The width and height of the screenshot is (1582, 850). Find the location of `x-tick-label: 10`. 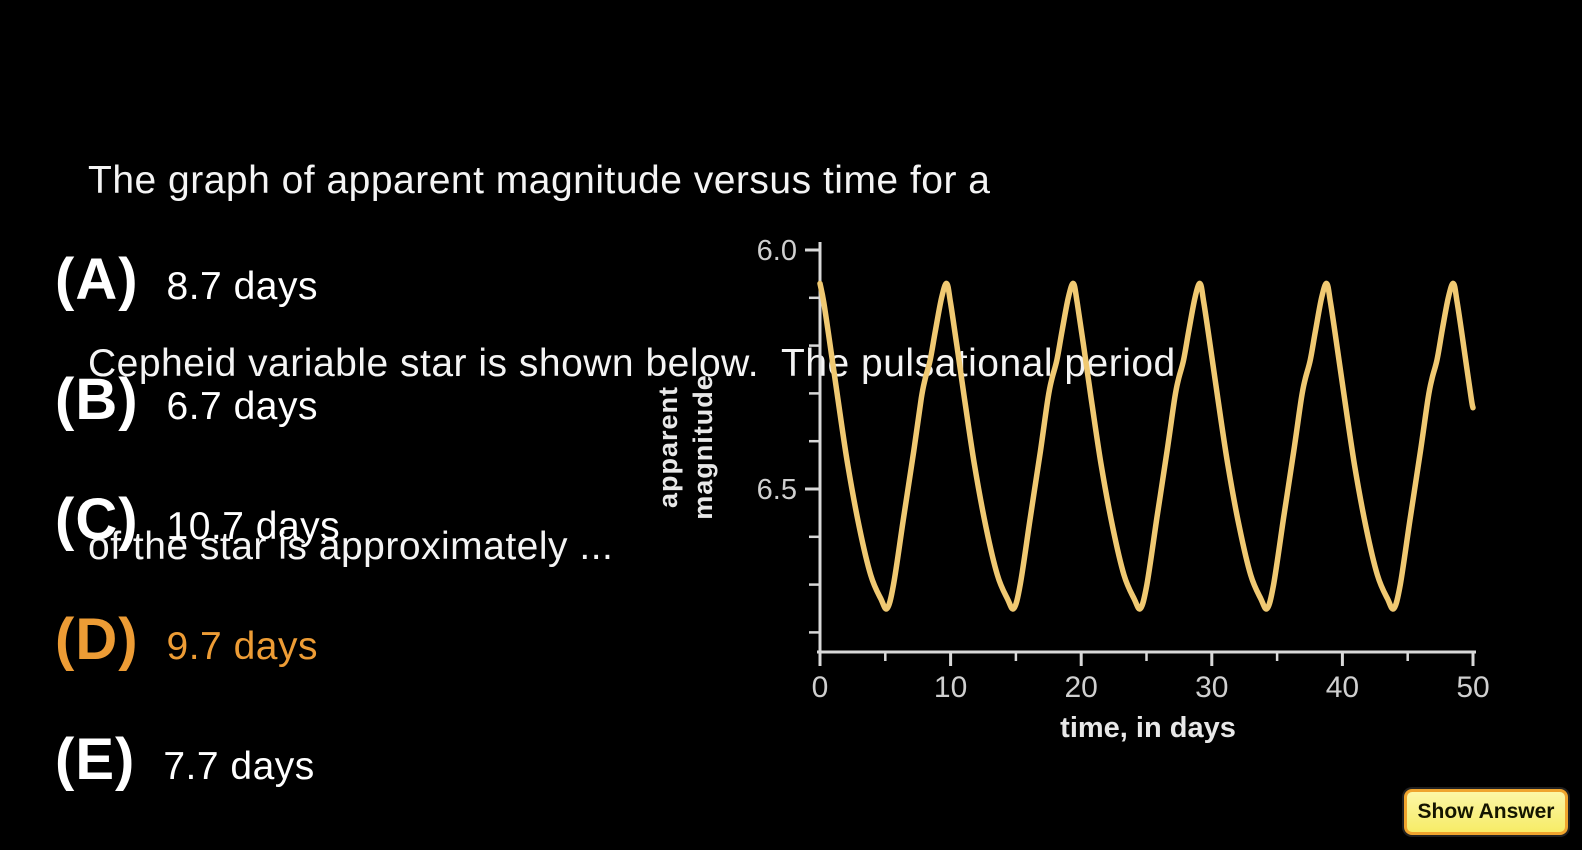

x-tick-label: 10 is located at coordinates (950, 687).